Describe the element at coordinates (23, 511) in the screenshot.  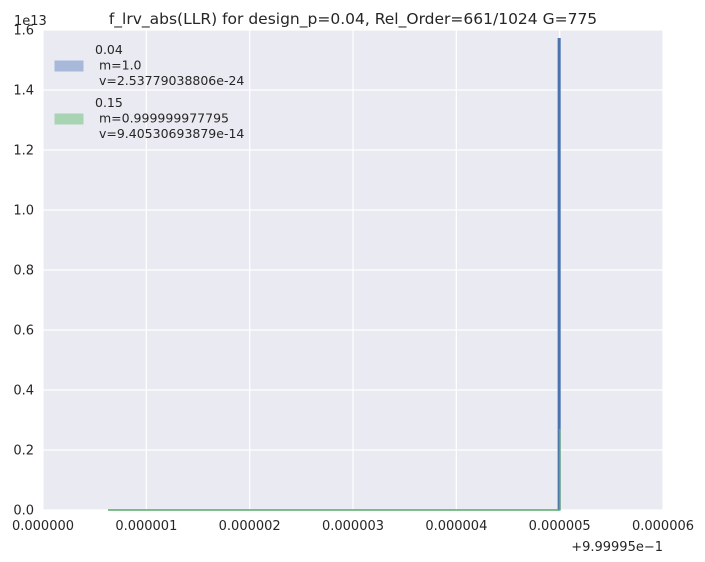
I see `y-tick-label: 0.0` at that location.